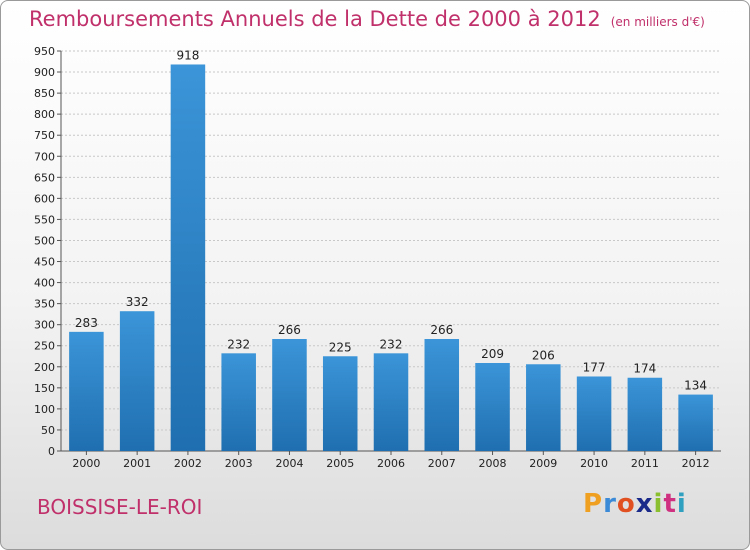  What do you see at coordinates (44, 283) in the screenshot?
I see `y-tick-label: 400` at bounding box center [44, 283].